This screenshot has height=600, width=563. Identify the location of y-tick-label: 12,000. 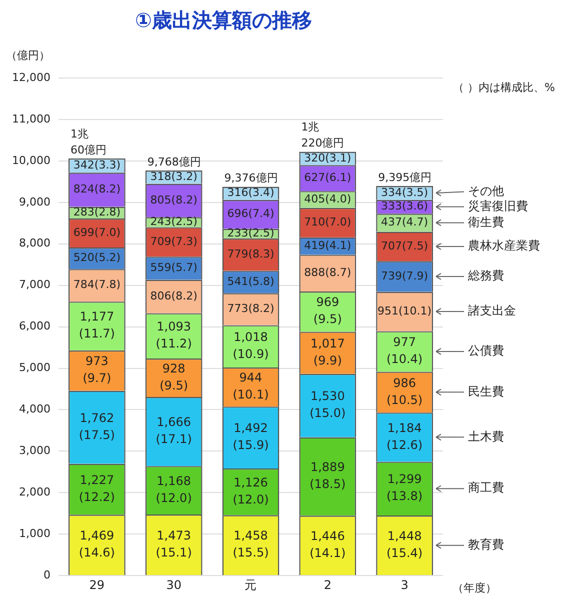
(31, 77).